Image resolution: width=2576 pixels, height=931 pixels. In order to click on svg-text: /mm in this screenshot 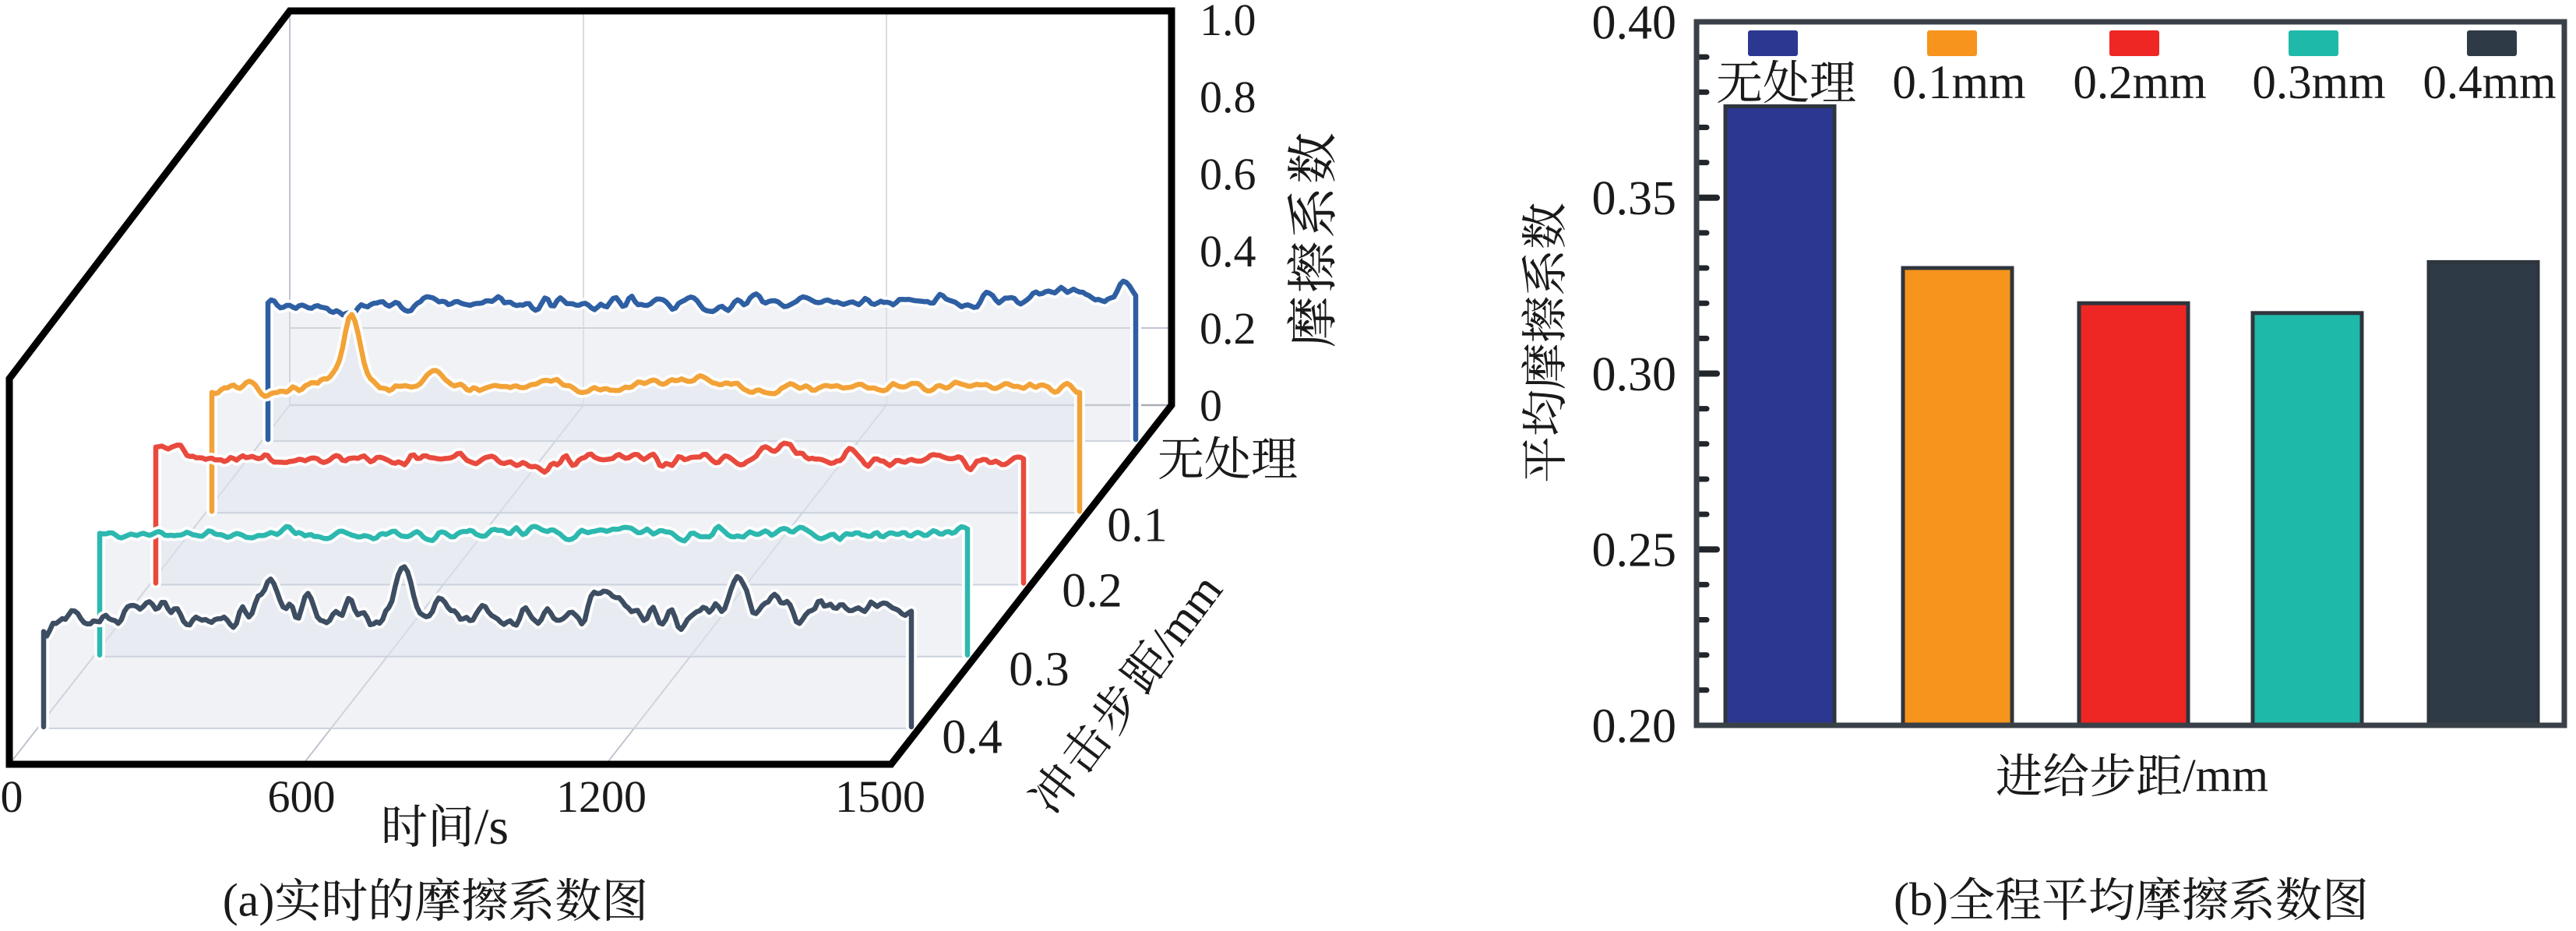, I will do `click(2225, 776)`.